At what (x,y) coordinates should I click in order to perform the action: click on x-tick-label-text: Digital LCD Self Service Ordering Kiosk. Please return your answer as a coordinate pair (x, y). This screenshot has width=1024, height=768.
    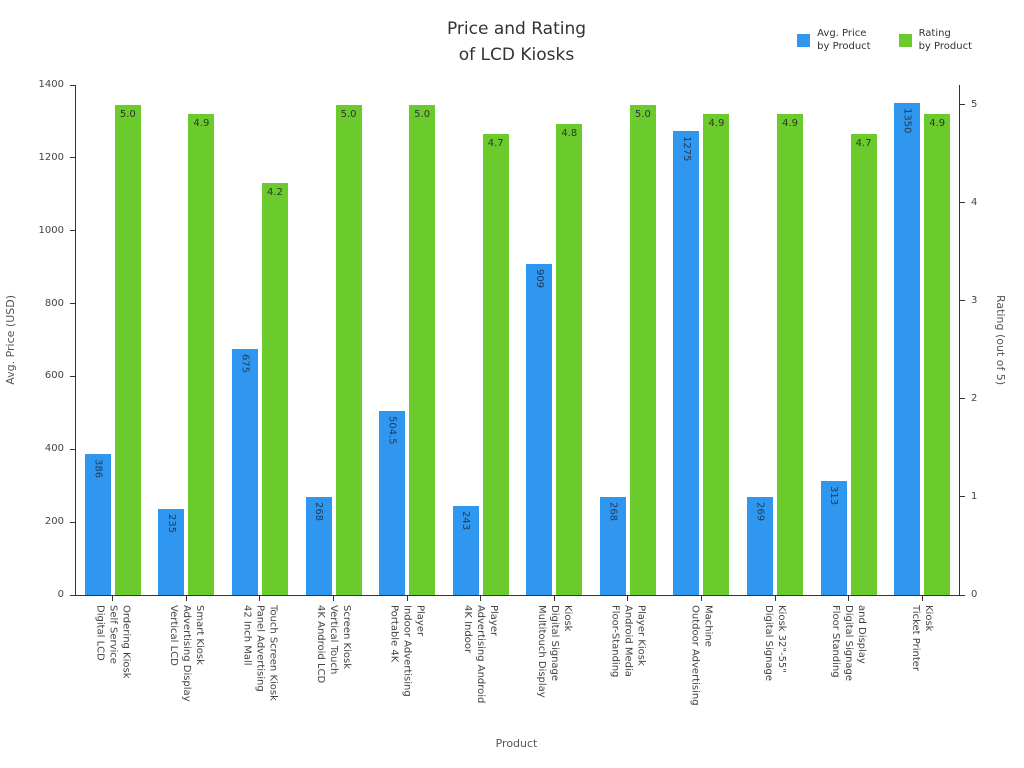
    Looking at the image, I should click on (113, 642).